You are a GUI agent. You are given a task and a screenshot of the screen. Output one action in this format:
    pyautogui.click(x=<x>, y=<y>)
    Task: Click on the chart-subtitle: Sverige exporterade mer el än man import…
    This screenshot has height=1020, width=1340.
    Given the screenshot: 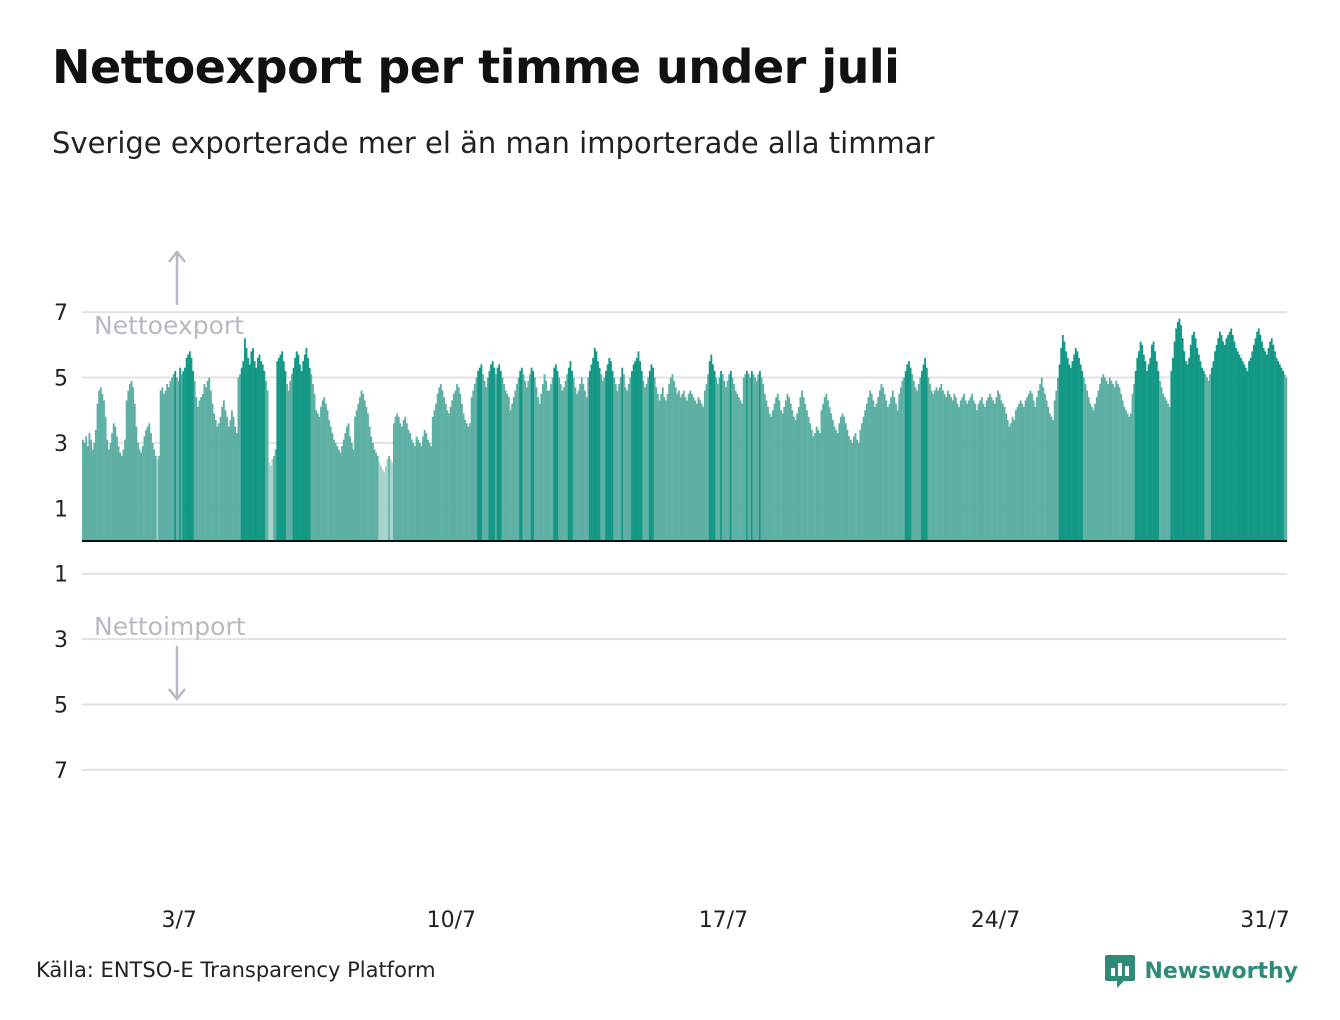 What is the action you would take?
    pyautogui.click(x=493, y=143)
    